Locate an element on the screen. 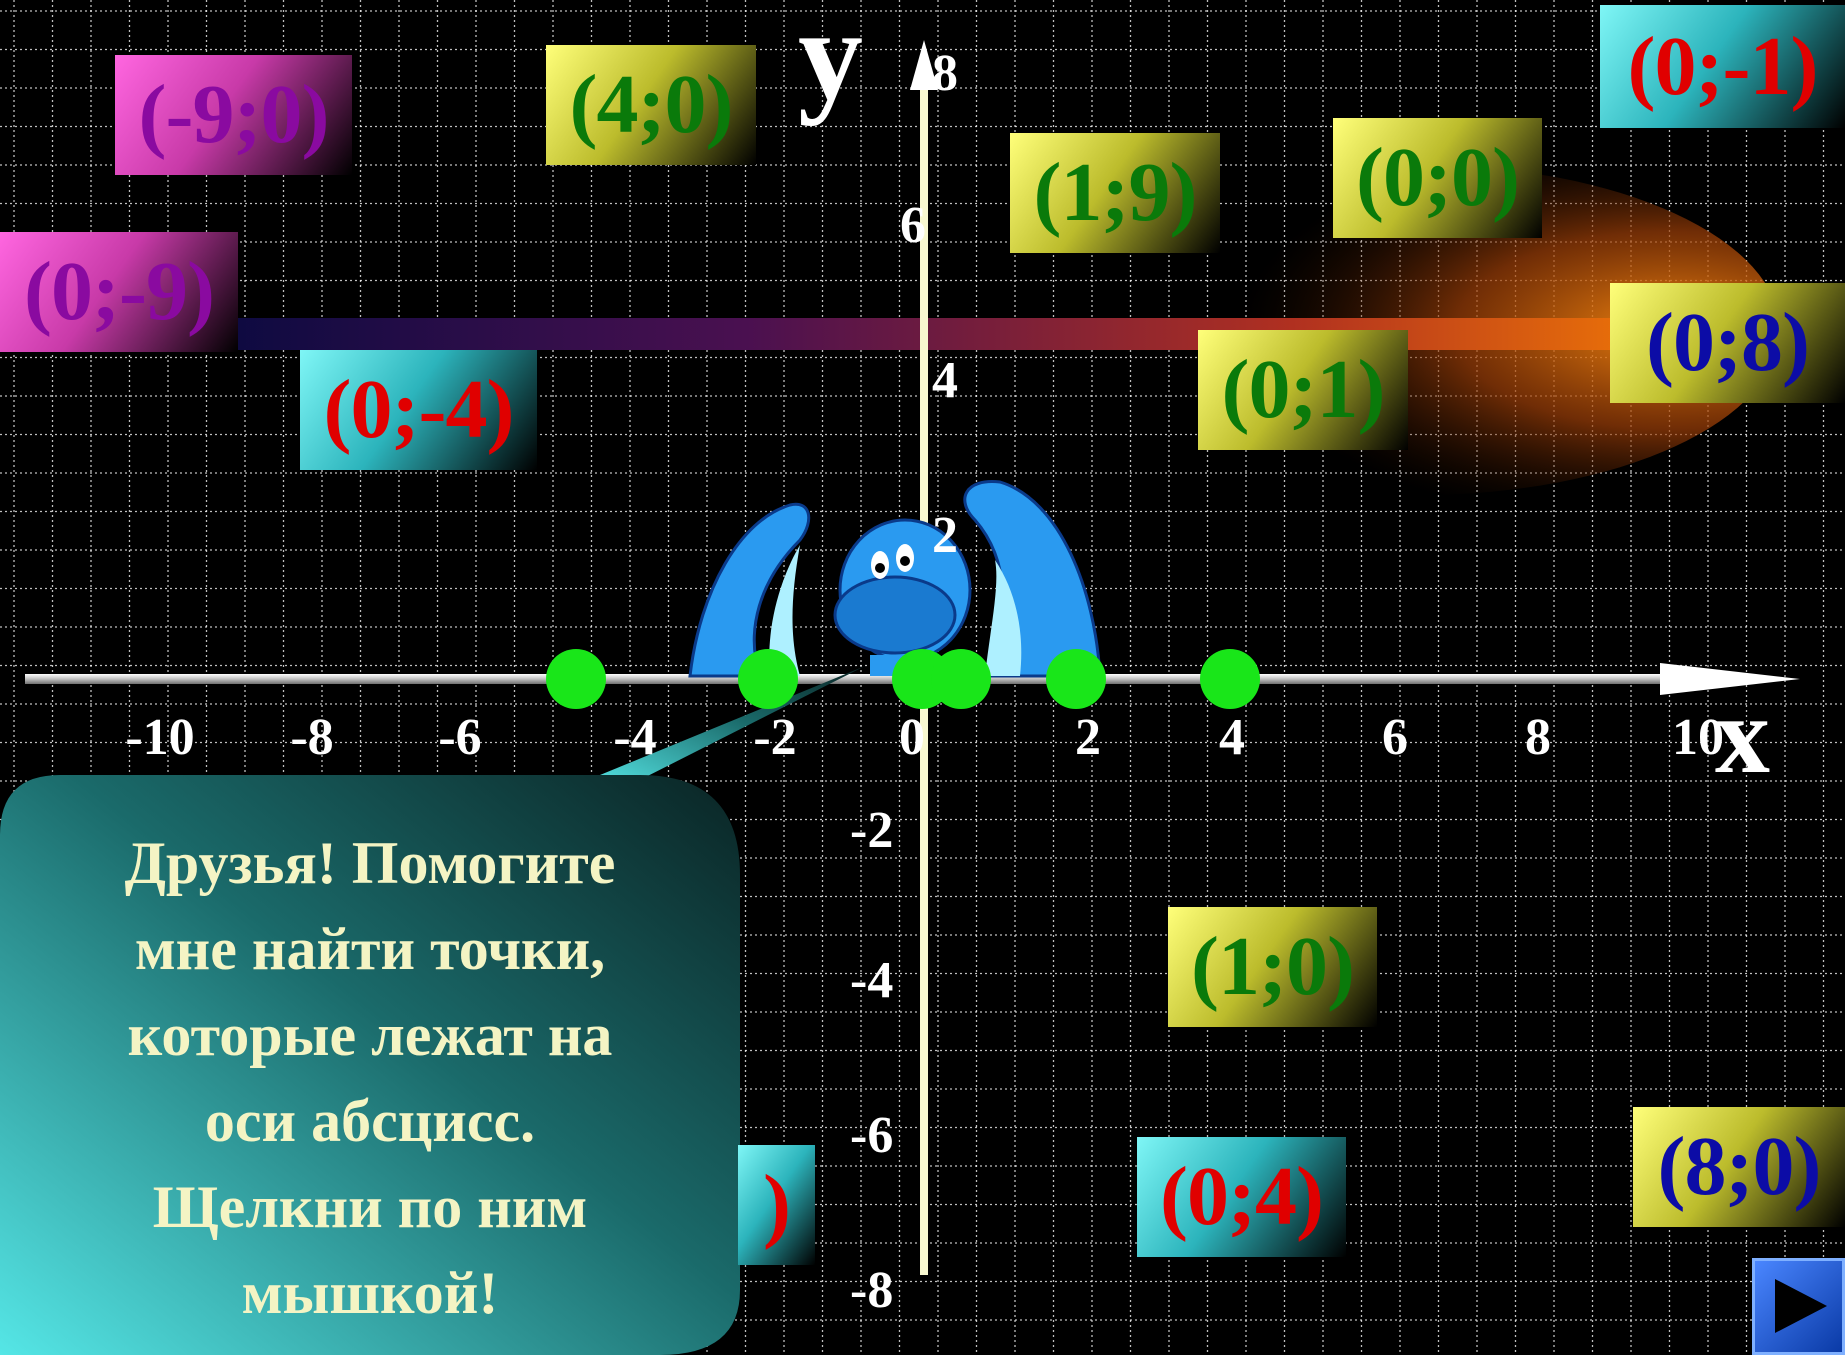 The width and height of the screenshot is (1845, 1355). play-arrow-icon is located at coordinates (1801, 1306).